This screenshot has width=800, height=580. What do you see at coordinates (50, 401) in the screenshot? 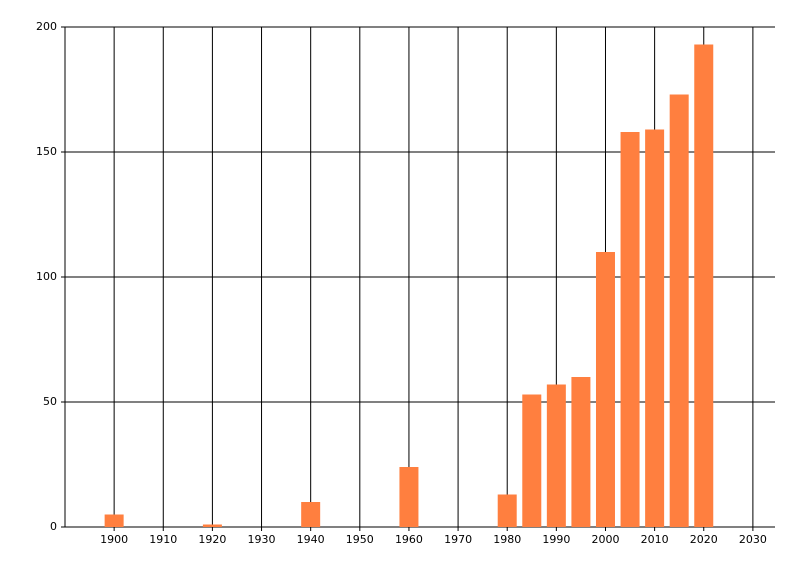
I see `y-tick-label: 50` at bounding box center [50, 401].